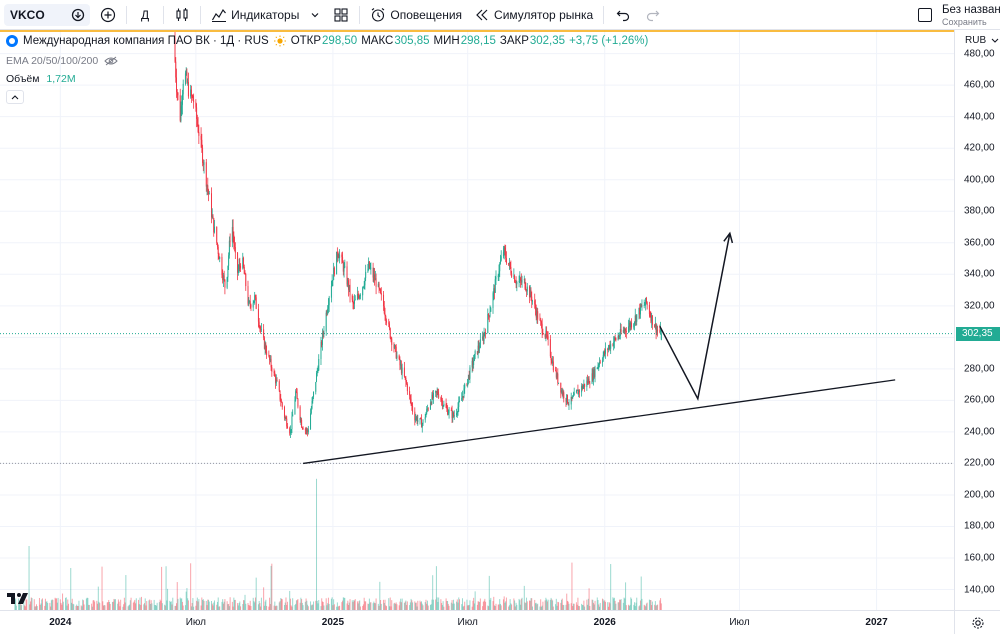  I want to click on ema-row: EMA 20/50/100/200, so click(329, 61).